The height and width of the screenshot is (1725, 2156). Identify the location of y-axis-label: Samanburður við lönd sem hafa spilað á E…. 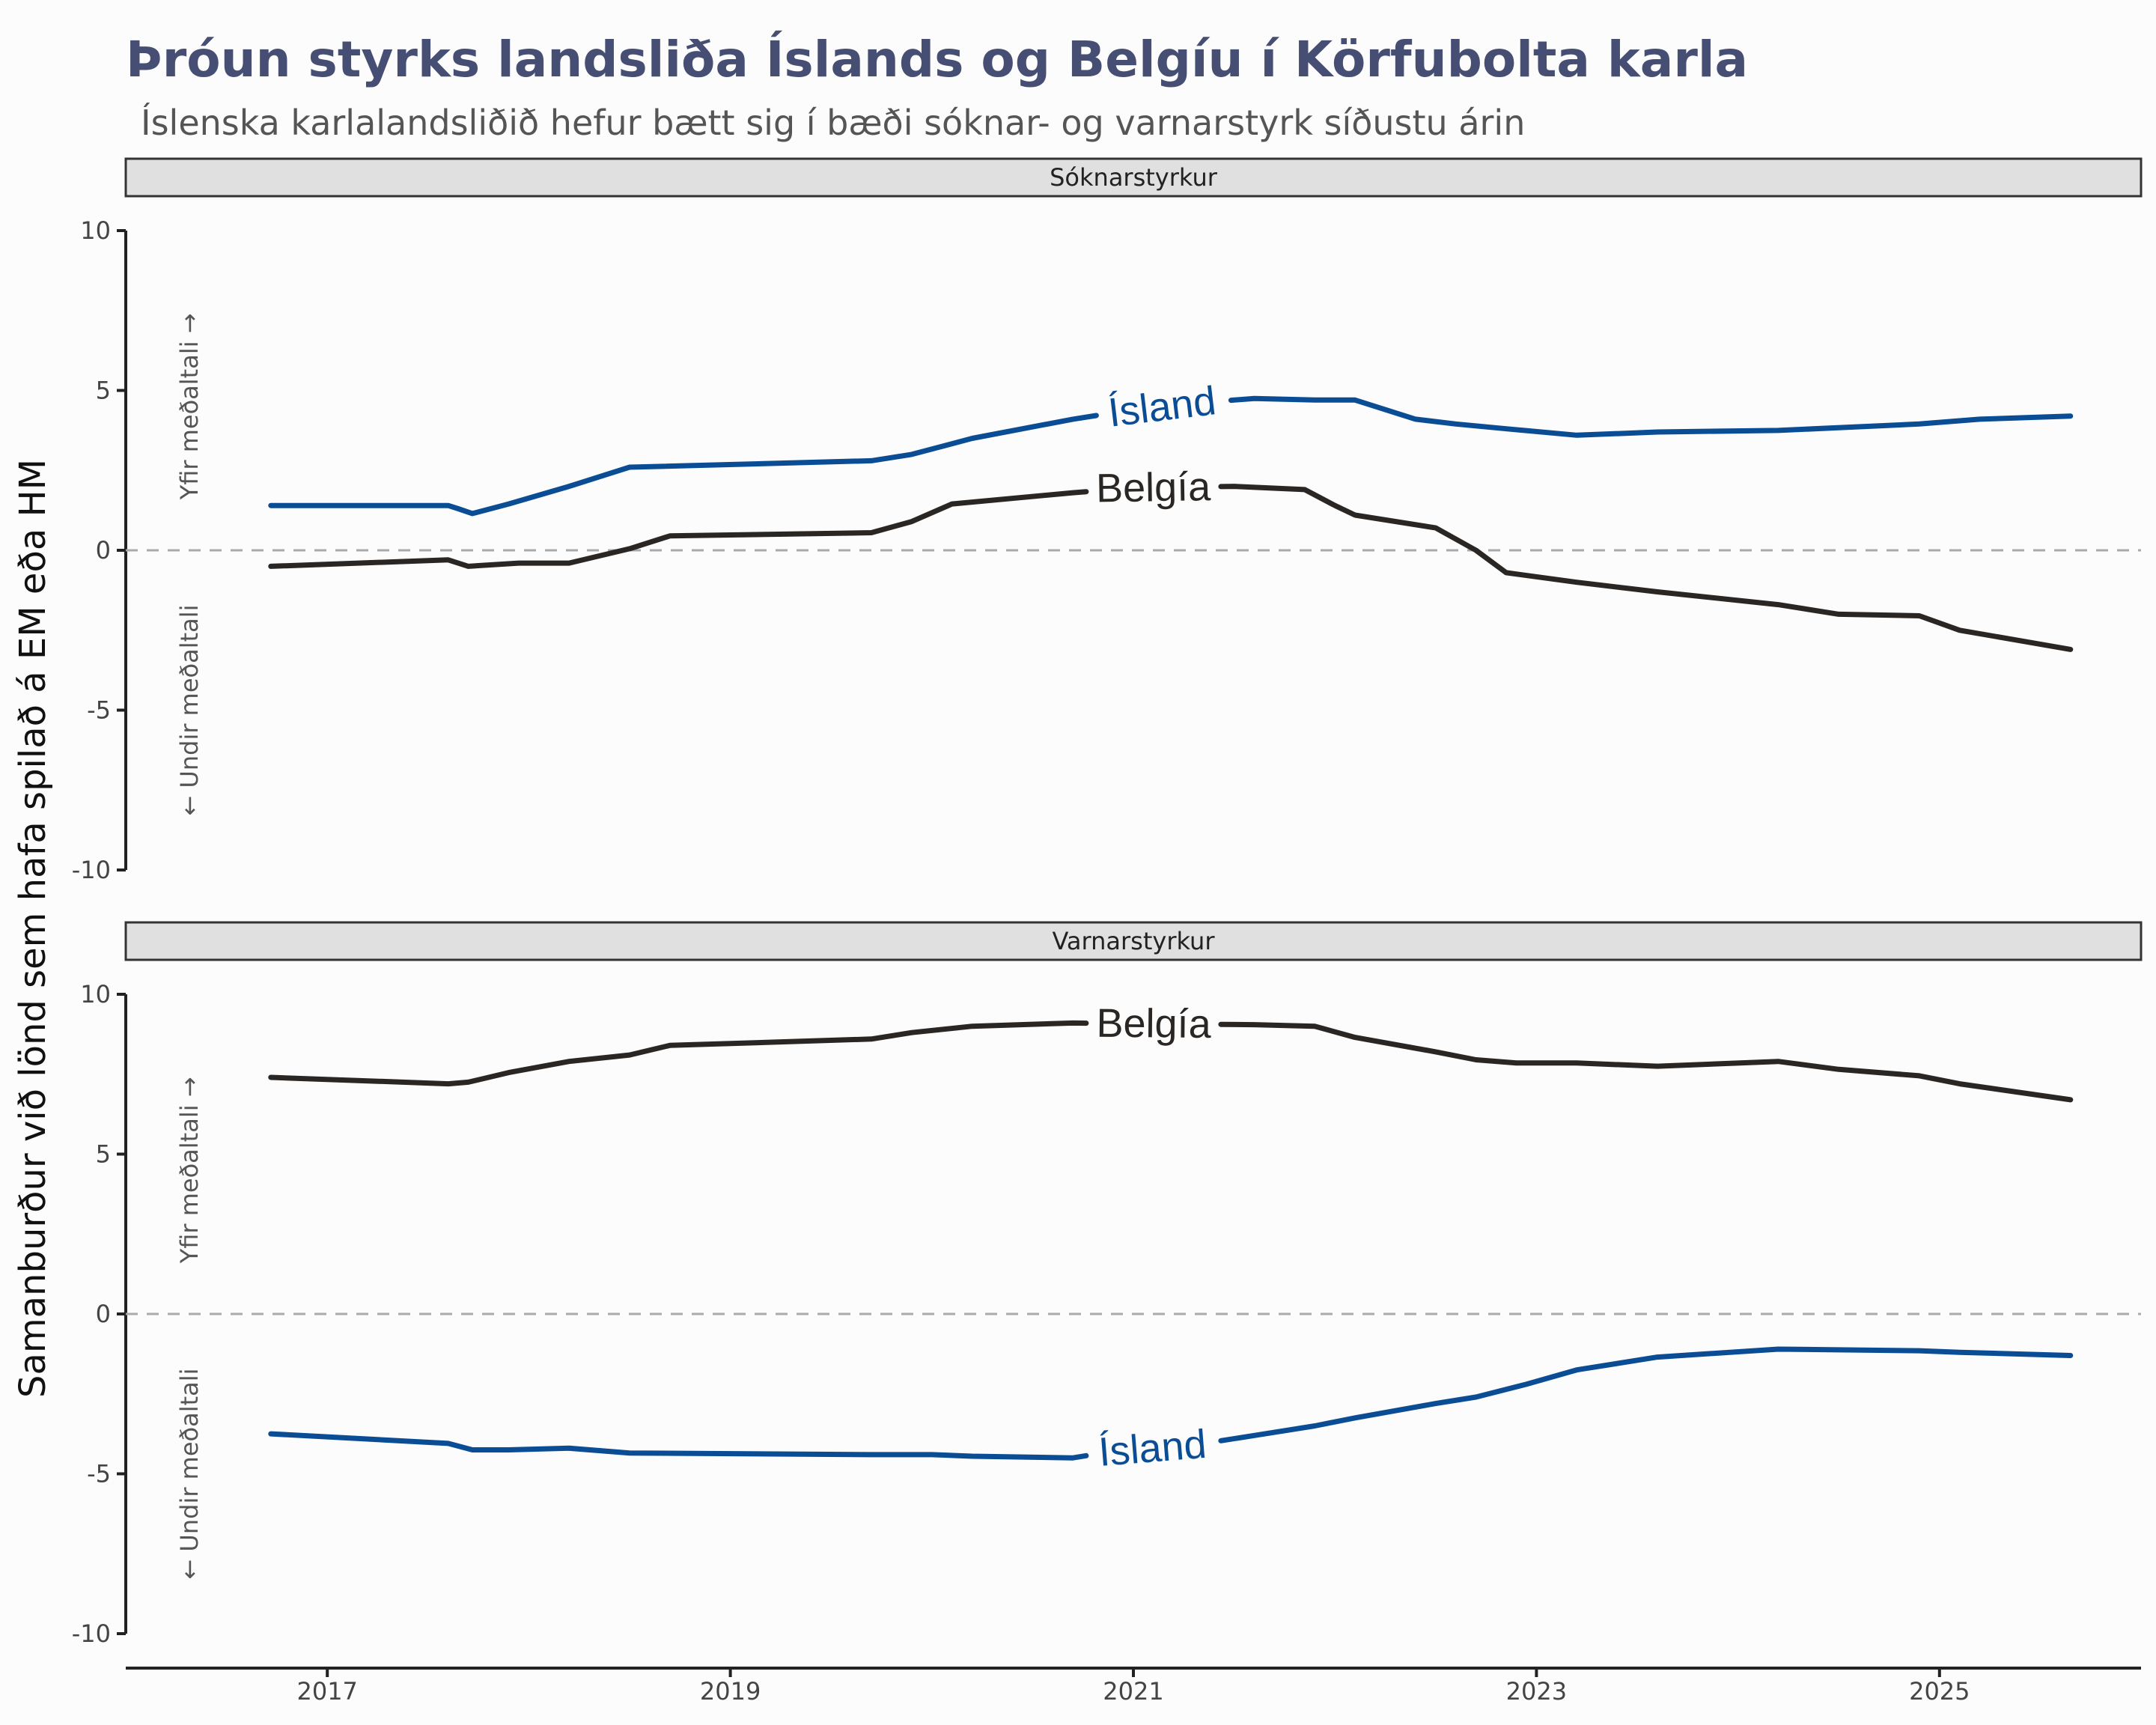
(33, 928).